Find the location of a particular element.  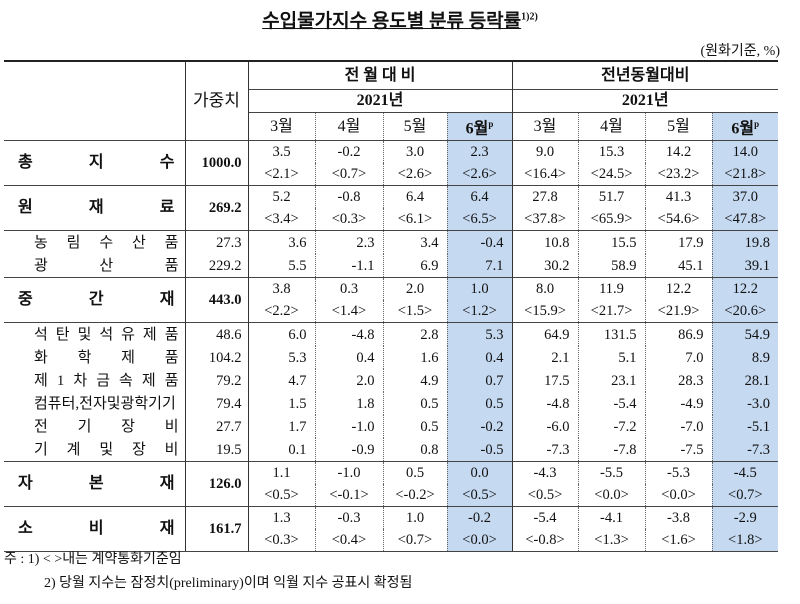

value-cell: -7.0 is located at coordinates (678, 427).